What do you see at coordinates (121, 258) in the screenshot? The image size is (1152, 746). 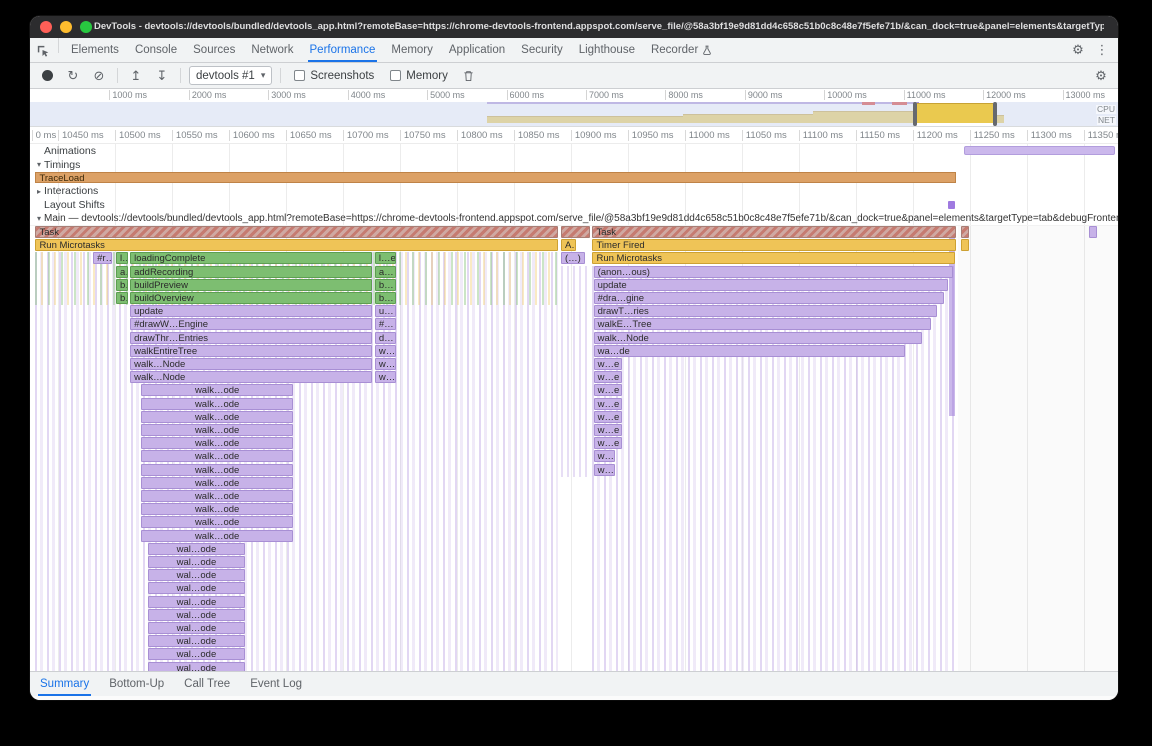 I see `flame-bar: l…e` at bounding box center [121, 258].